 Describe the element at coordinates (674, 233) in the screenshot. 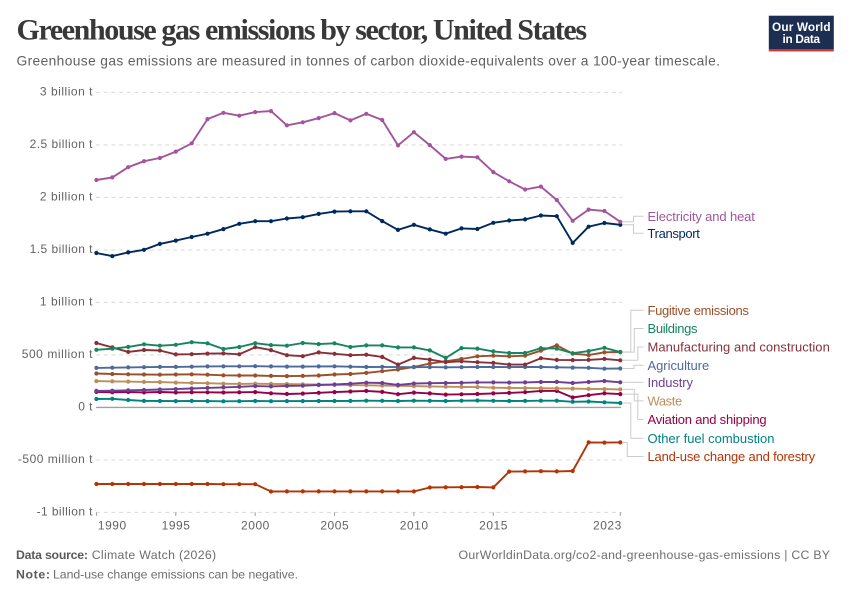

I see `svg-text: Transport` at that location.